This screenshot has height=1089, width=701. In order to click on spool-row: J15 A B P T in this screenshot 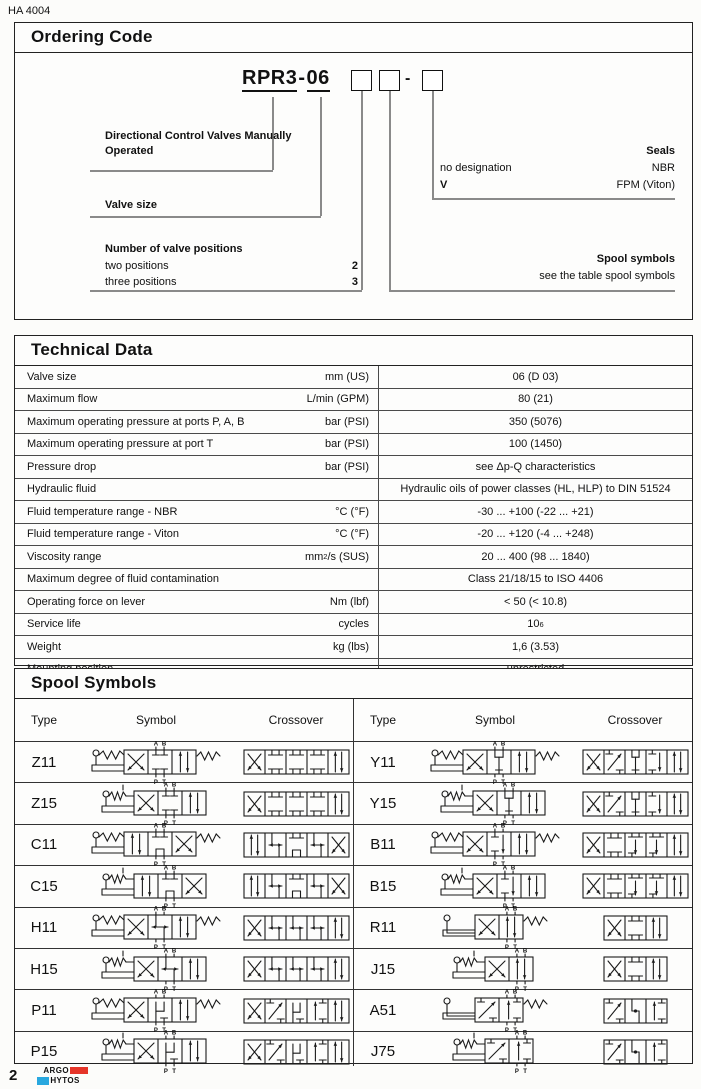, I will do `click(523, 969)`.